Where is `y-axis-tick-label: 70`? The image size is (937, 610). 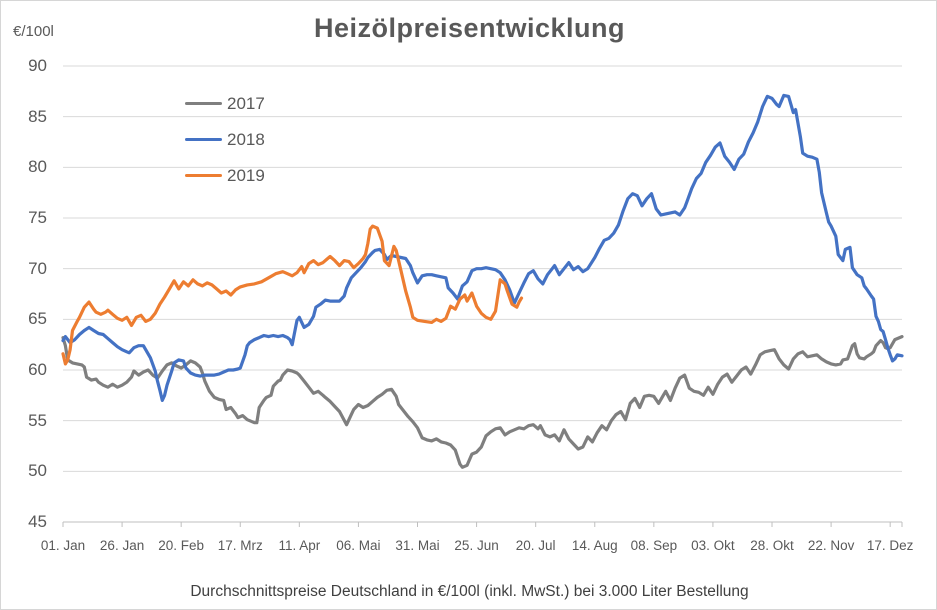 y-axis-tick-label: 70 is located at coordinates (37, 268).